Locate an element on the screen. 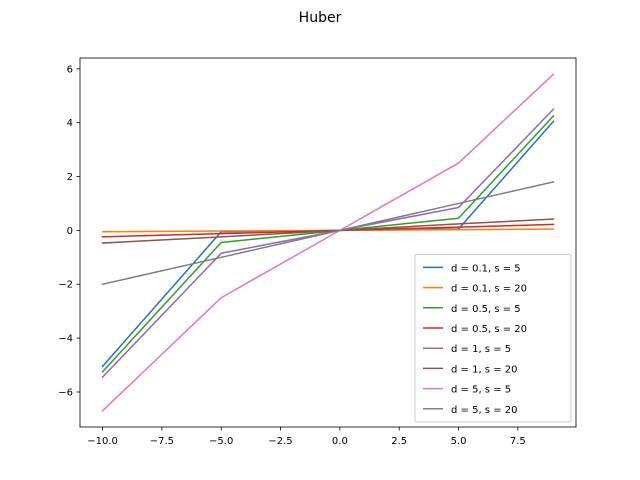  y-tick-label: 6 is located at coordinates (70, 69).